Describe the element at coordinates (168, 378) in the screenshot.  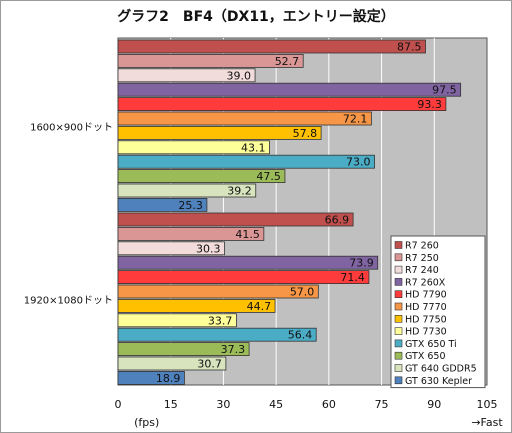
I see `bar-value-label: 18.9` at that location.